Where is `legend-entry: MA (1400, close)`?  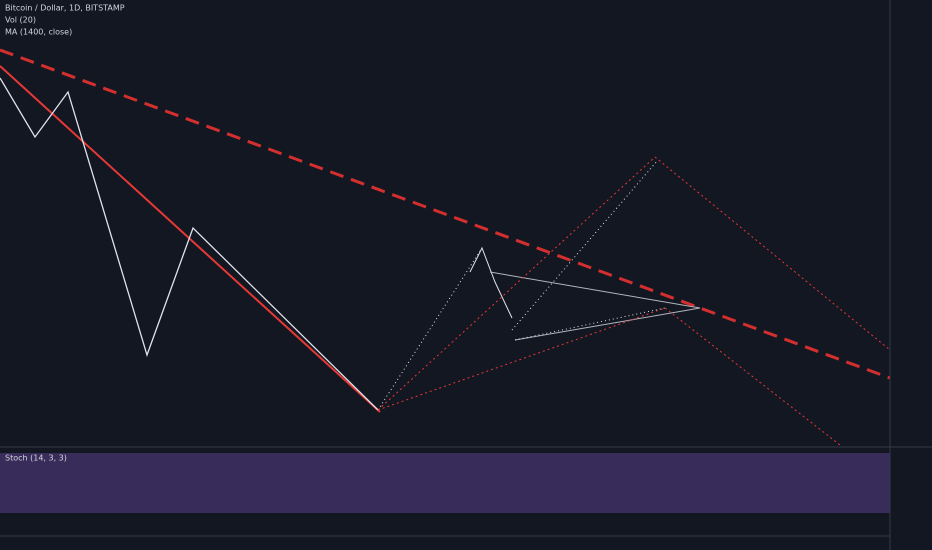 legend-entry: MA (1400, close) is located at coordinates (38, 32).